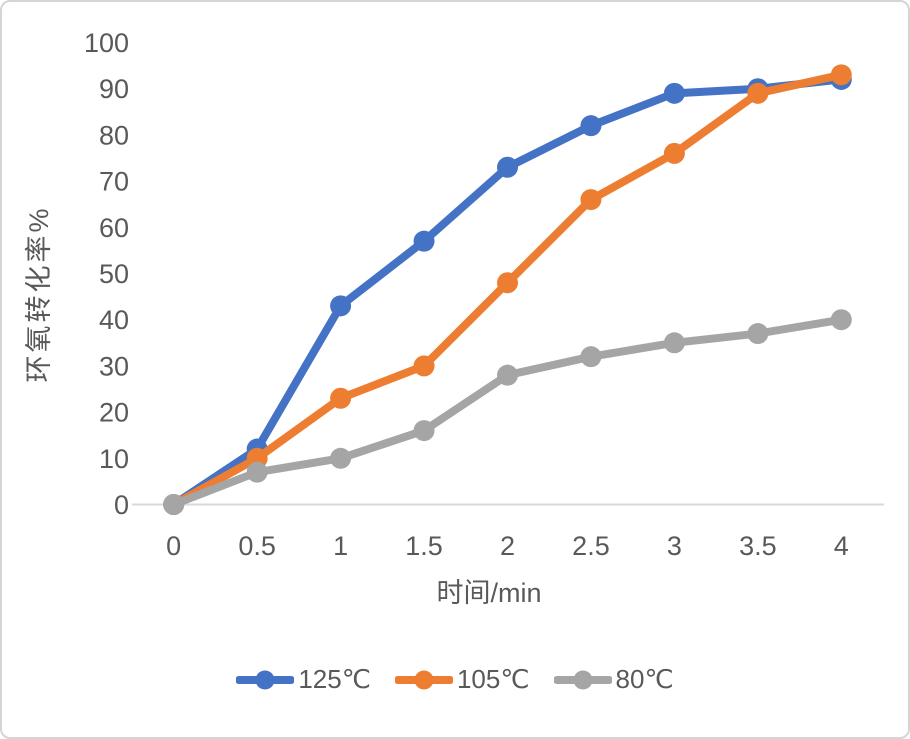 The width and height of the screenshot is (910, 739). I want to click on legend-label-105c: 105℃, so click(493, 679).